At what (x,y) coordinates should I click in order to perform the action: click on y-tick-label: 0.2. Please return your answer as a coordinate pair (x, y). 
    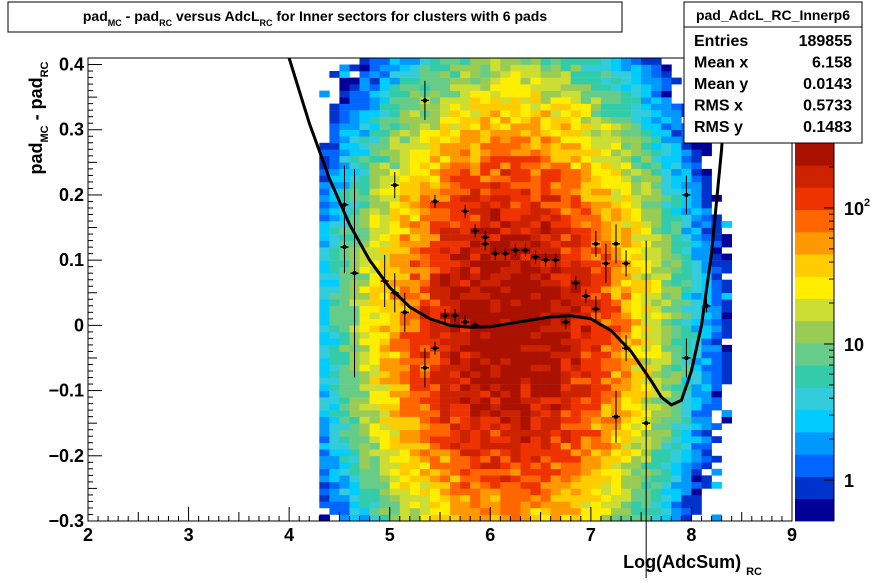
    Looking at the image, I should click on (71, 195).